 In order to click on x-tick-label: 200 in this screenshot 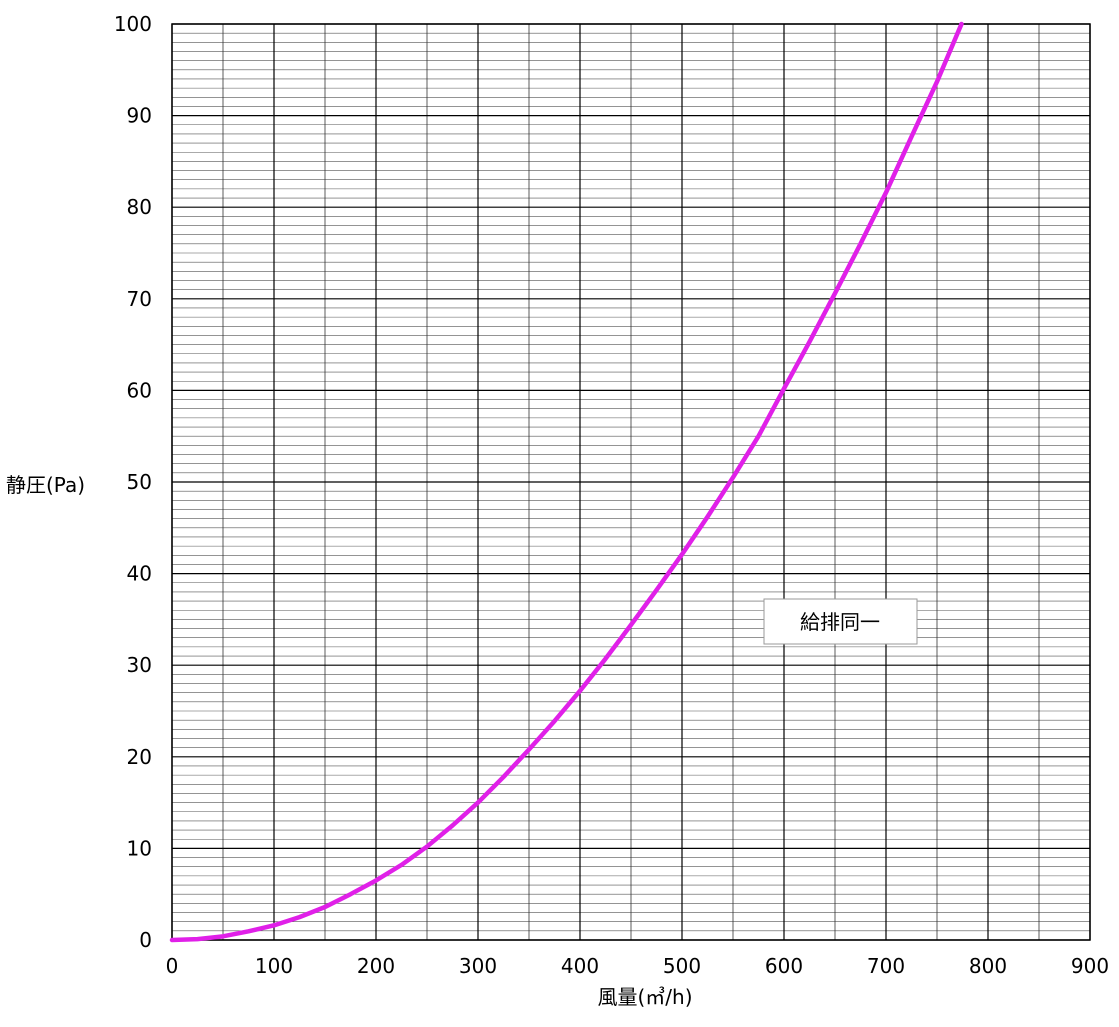, I will do `click(376, 966)`.